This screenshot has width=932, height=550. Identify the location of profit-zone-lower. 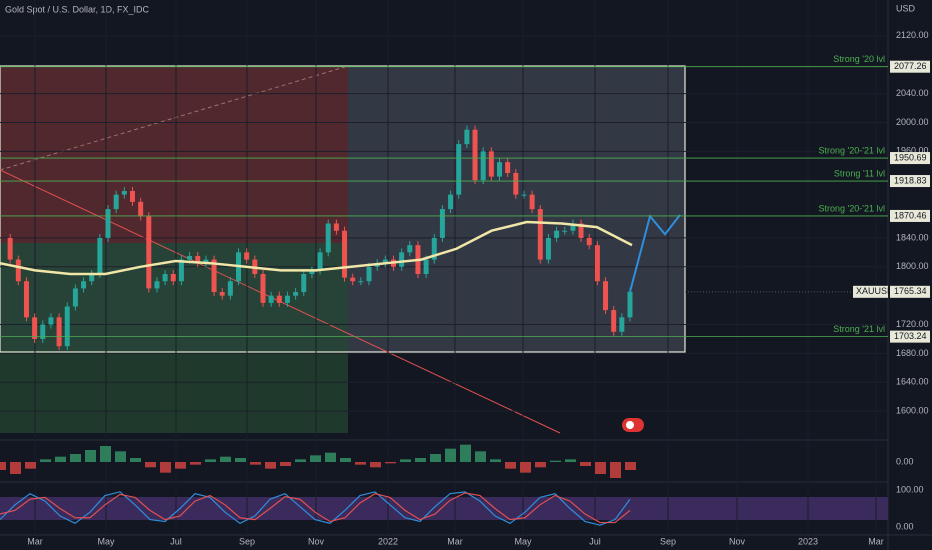
(174, 392).